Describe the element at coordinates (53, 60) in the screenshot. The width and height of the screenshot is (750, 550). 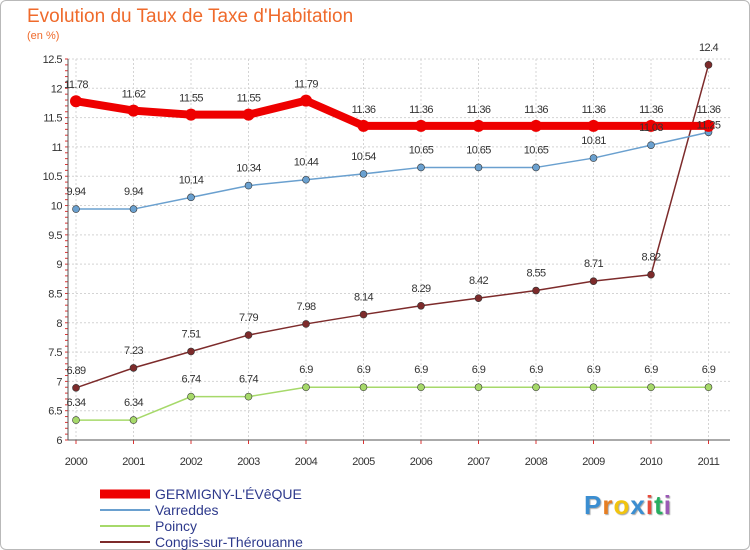
I see `y-tick-label: 12.5` at that location.